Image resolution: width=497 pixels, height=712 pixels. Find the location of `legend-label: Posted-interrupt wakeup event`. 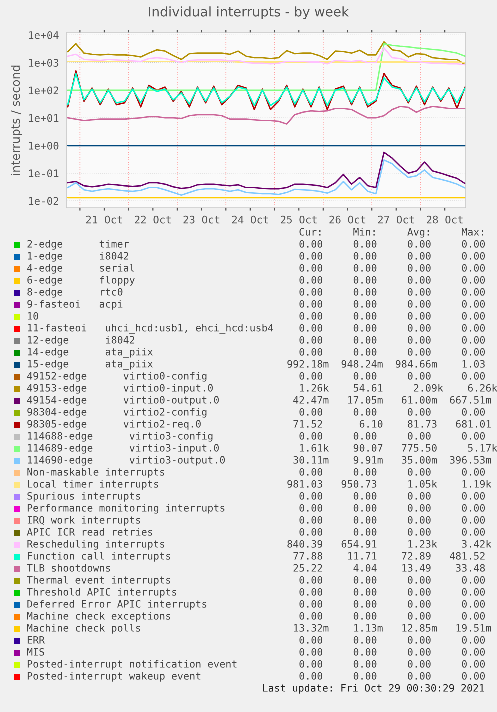

legend-label: Posted-interrupt wakeup event is located at coordinates (114, 677).